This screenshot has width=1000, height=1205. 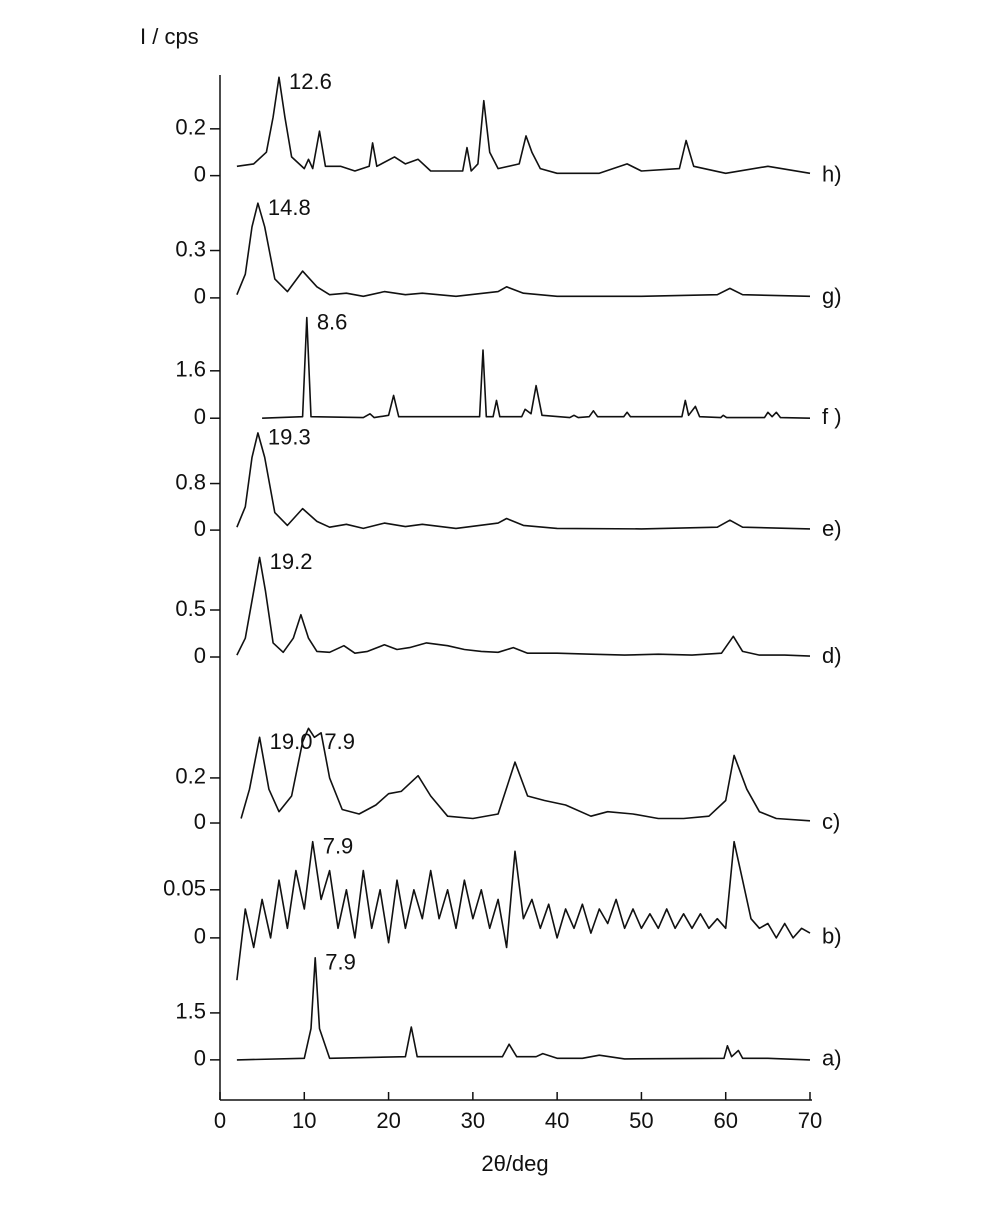 What do you see at coordinates (831, 821) in the screenshot?
I see `panel-label: c)` at bounding box center [831, 821].